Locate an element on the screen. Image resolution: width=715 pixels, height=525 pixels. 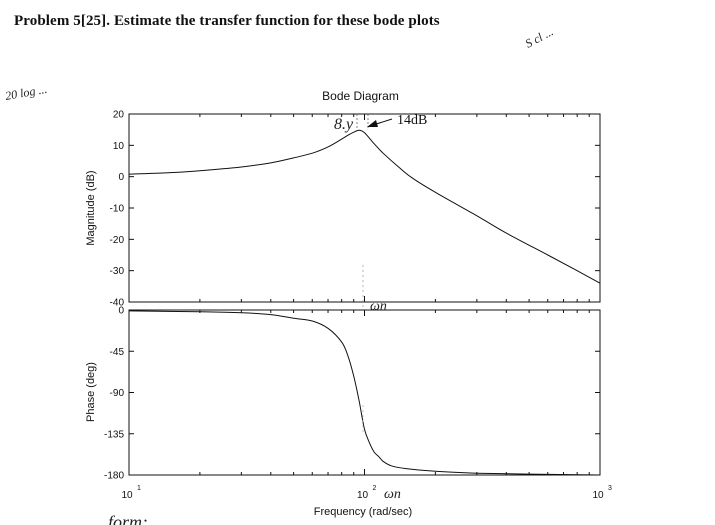
peak-annotation: 14dB is located at coordinates (412, 120).